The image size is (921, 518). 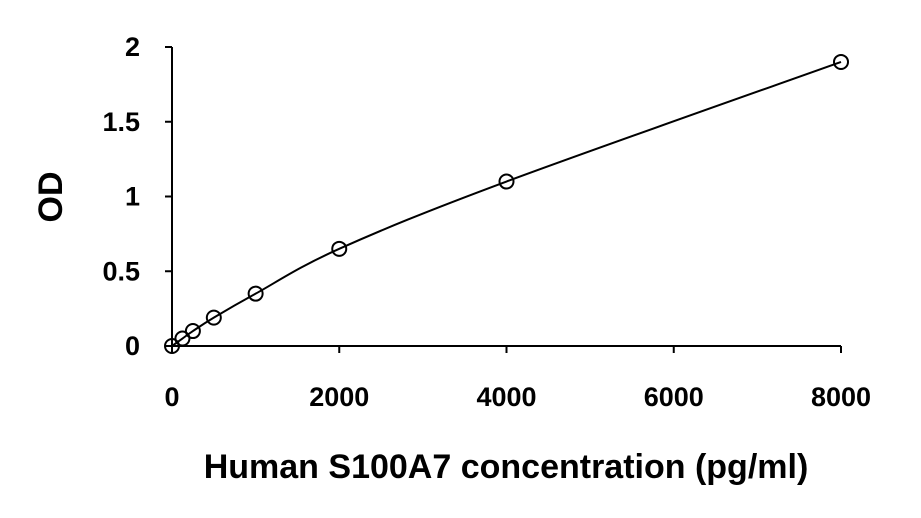 What do you see at coordinates (674, 397) in the screenshot?
I see `x-tick-label: 6000` at bounding box center [674, 397].